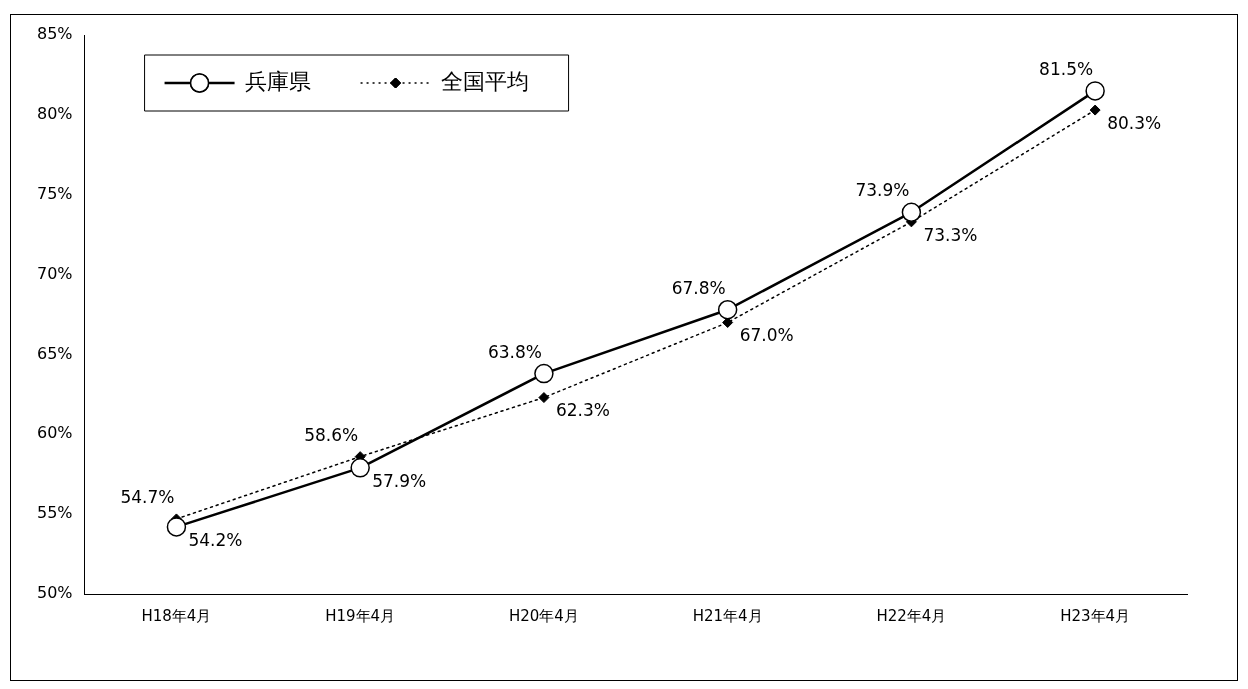 The image size is (1248, 689). I want to click on y-tick-label: 55%, so click(55, 513).